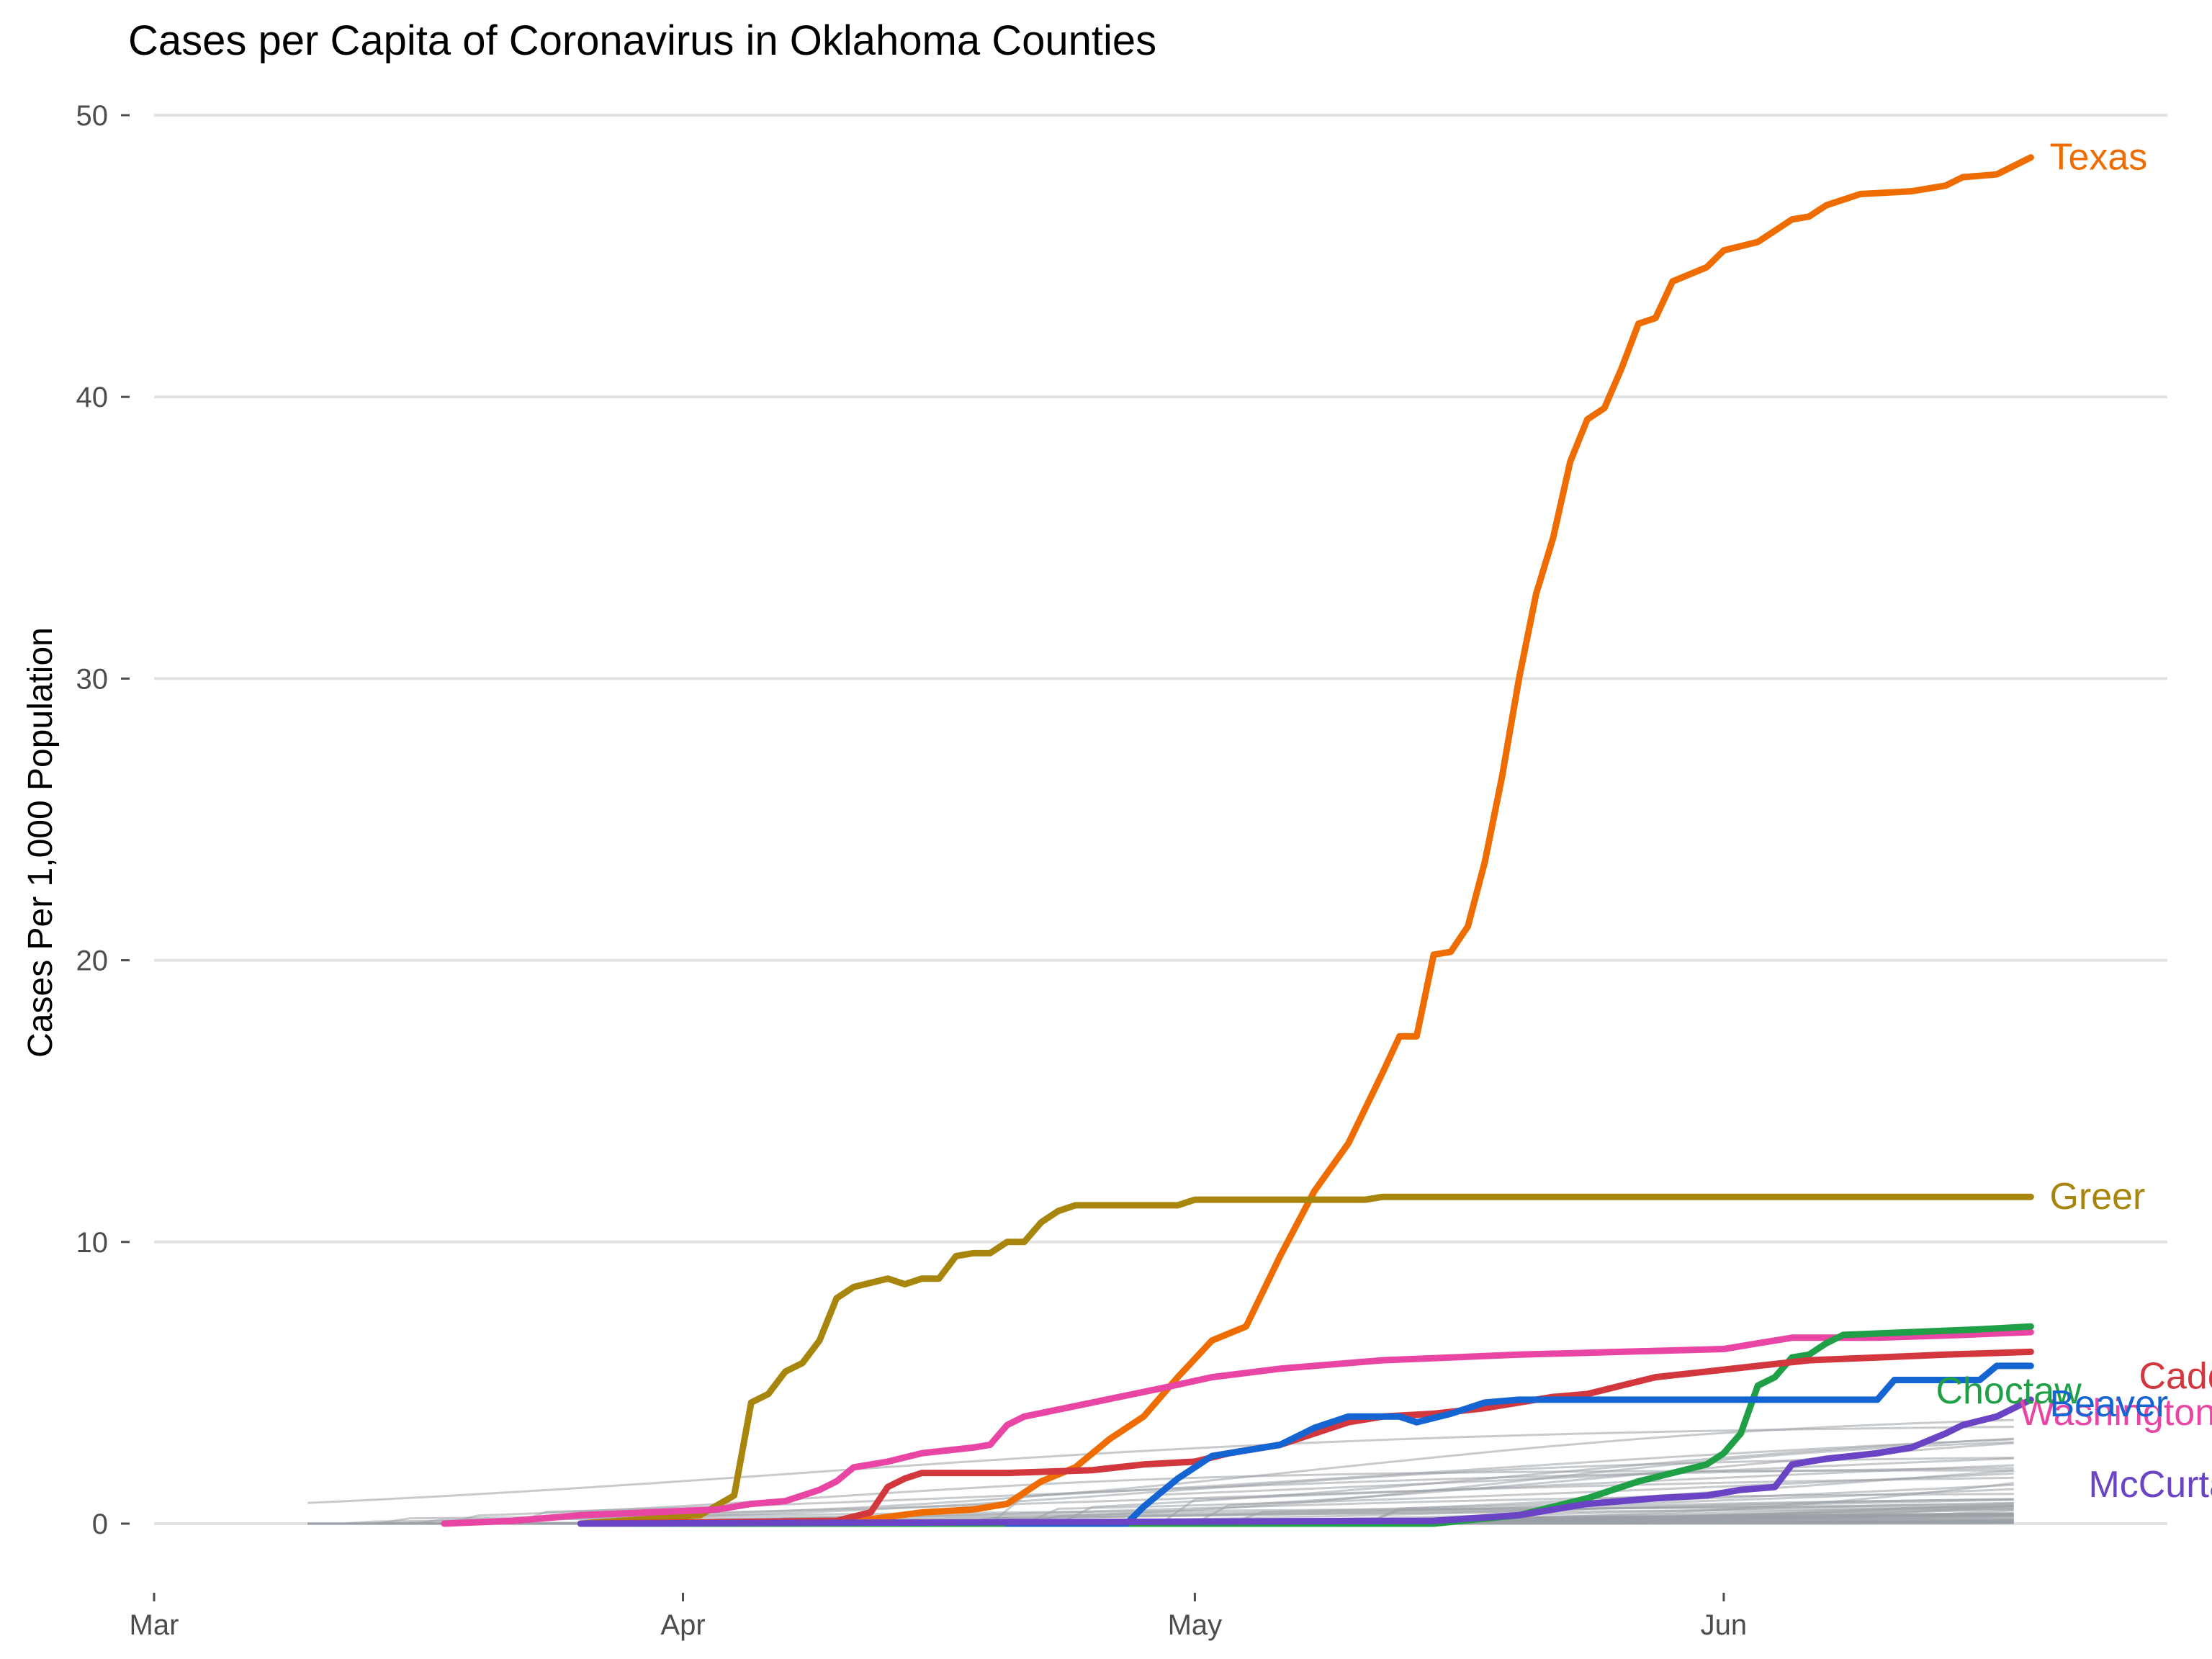  What do you see at coordinates (2097, 1197) in the screenshot?
I see `series-label-greer: Greer` at bounding box center [2097, 1197].